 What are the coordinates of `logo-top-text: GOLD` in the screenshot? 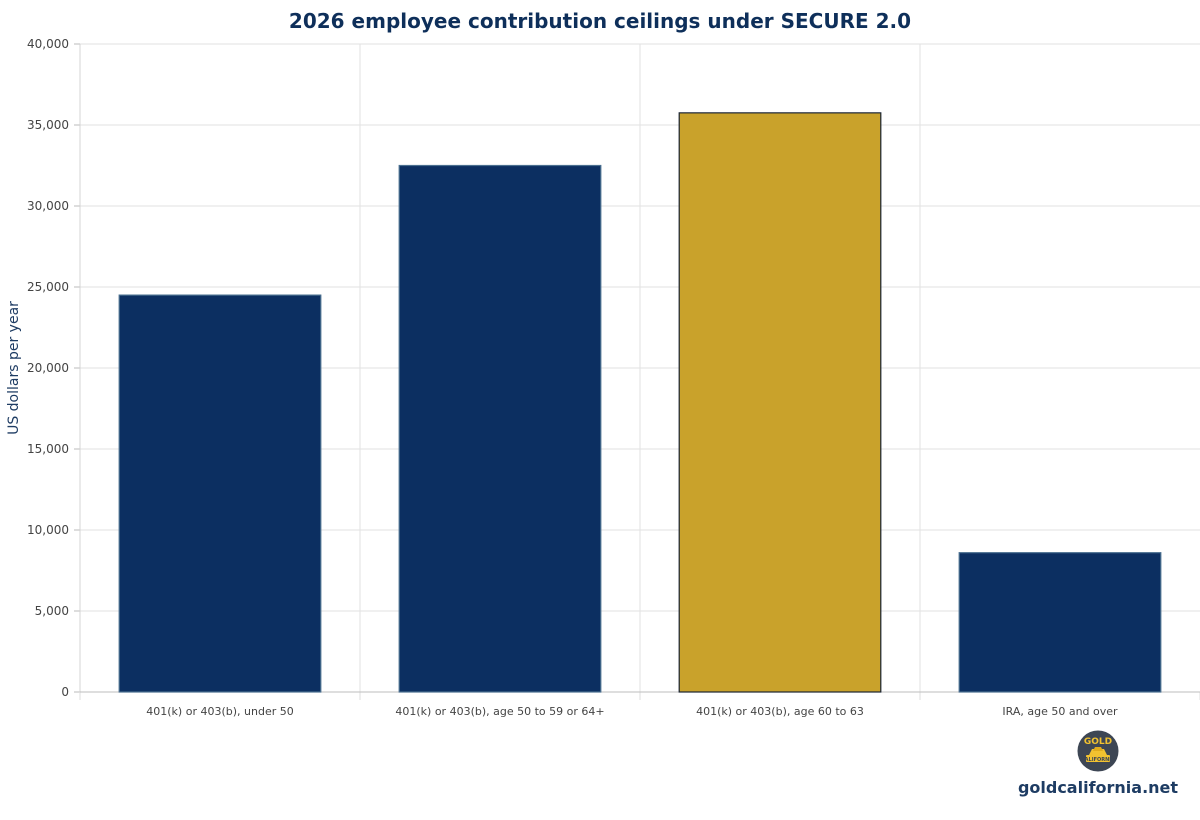 It's located at (1098, 742).